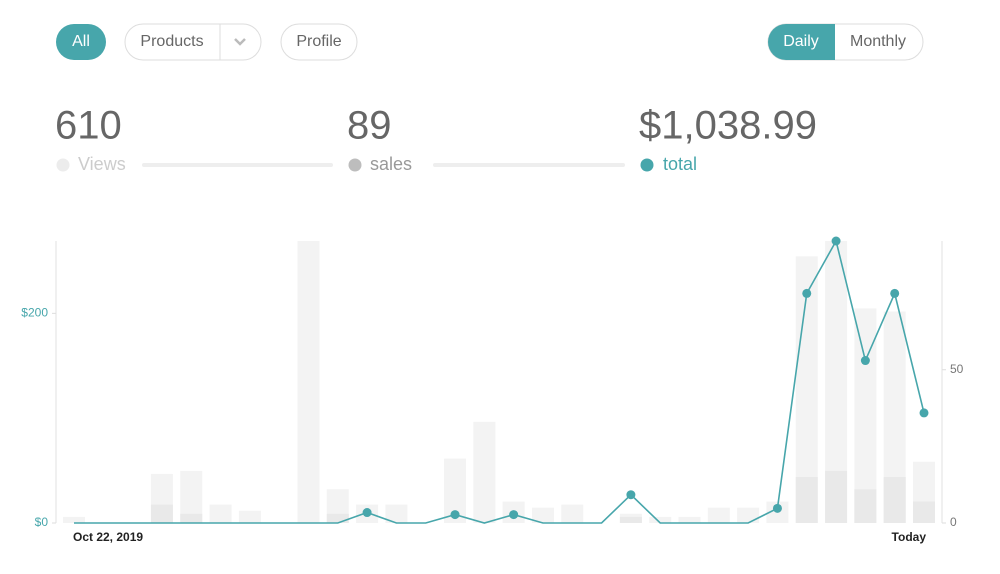 The image size is (1000, 574). I want to click on filter-label: All, so click(81, 41).